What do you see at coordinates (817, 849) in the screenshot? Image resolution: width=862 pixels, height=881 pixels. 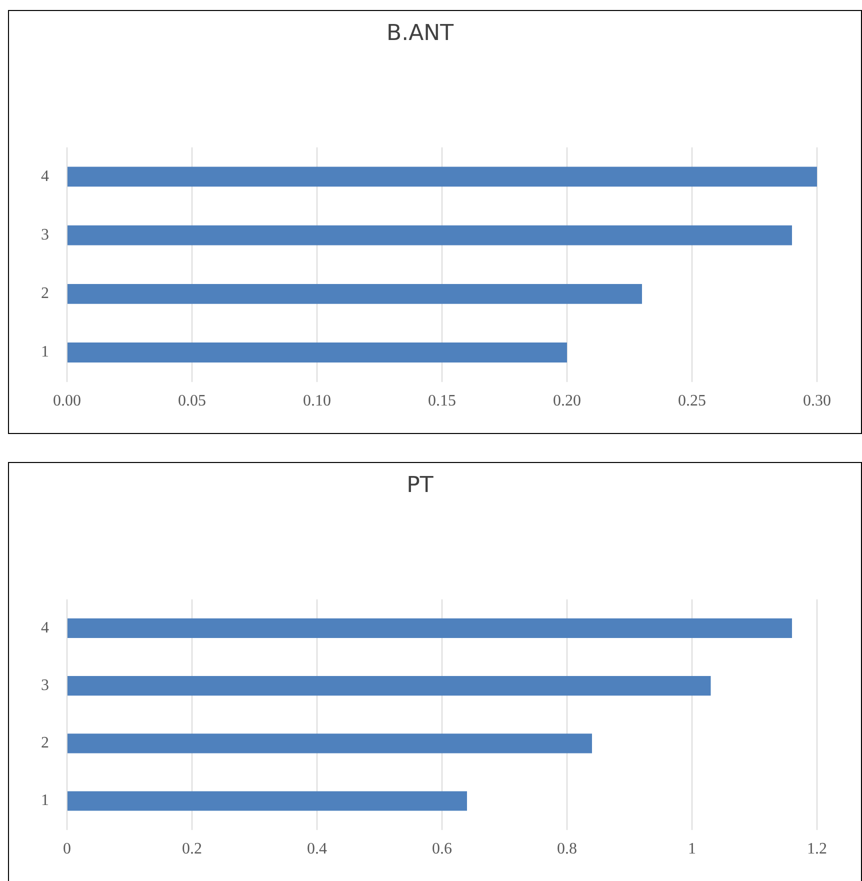 I see `x-tick-label: 1.2` at bounding box center [817, 849].